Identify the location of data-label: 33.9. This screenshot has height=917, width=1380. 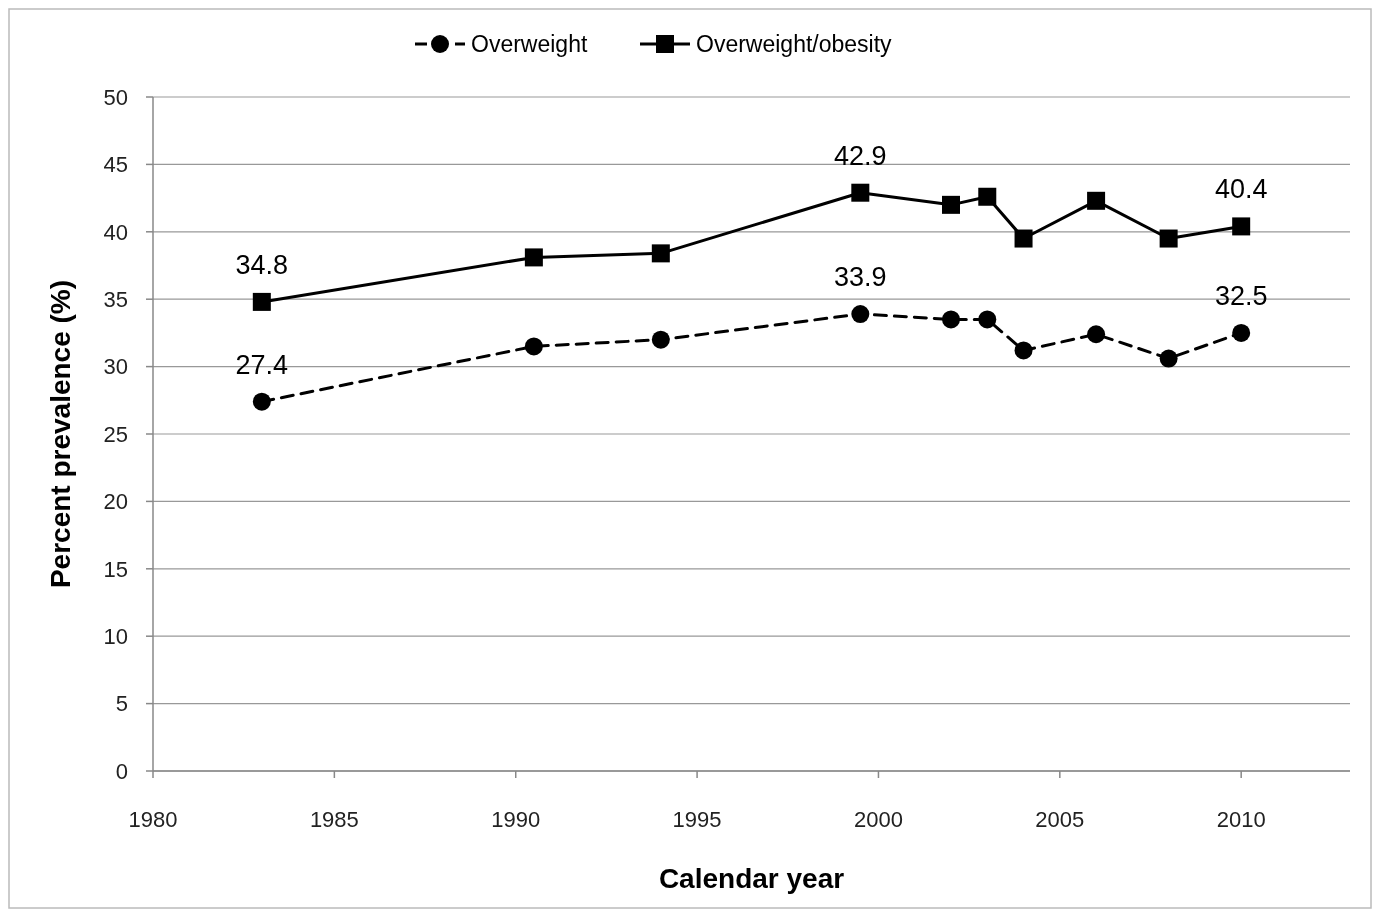
(860, 277).